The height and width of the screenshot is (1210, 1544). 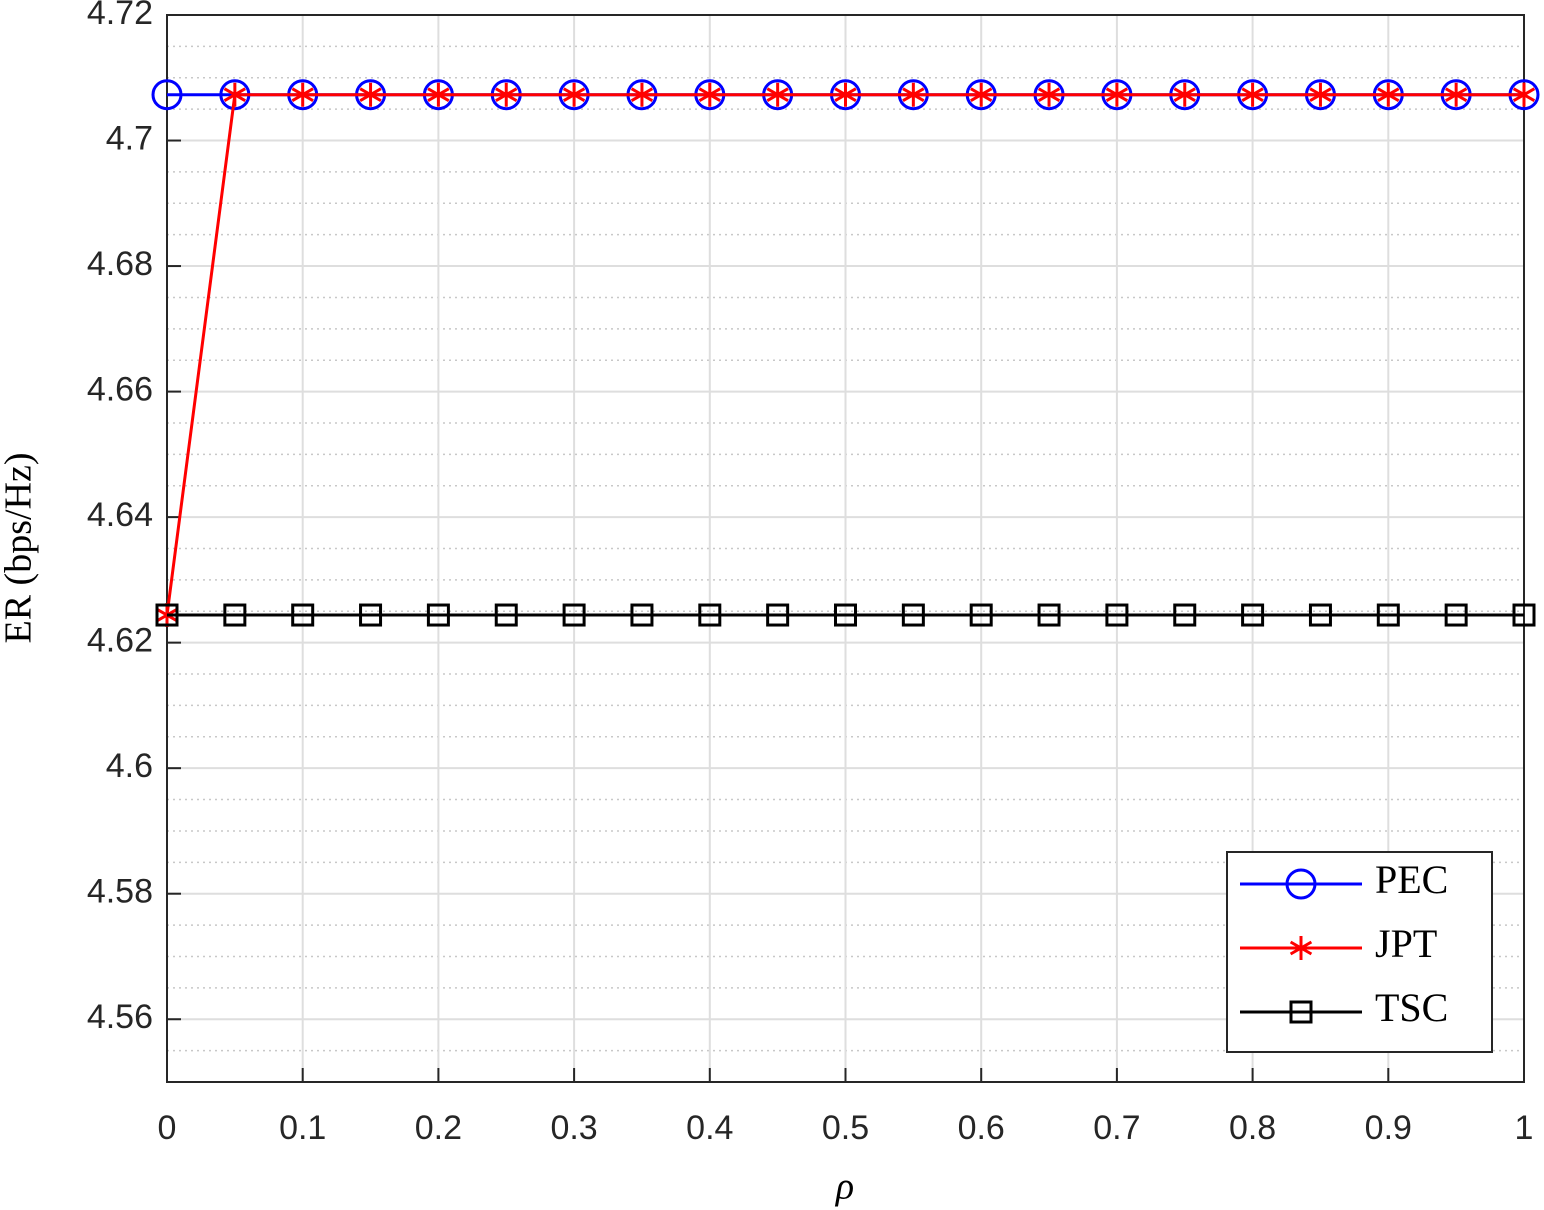 I want to click on x-tick-label: 0.1, so click(x=302, y=1128).